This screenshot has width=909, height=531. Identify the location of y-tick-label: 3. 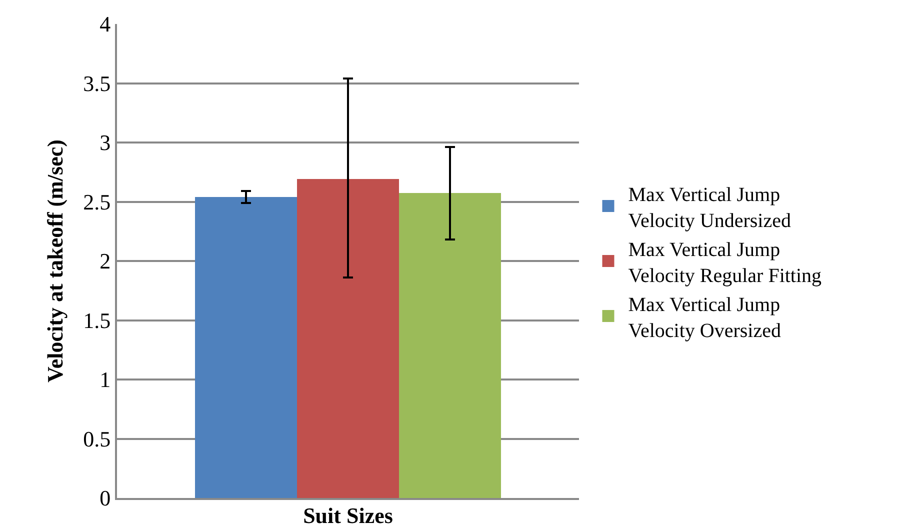
(105, 143).